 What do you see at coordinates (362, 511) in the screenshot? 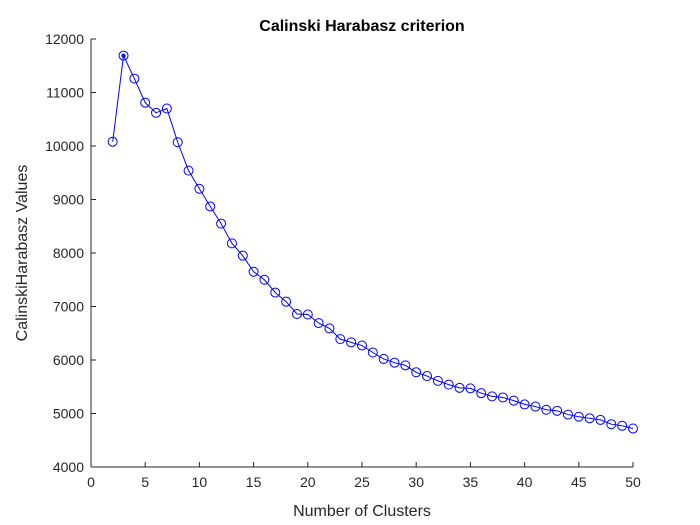
I see `x-axis-label: Number of Clusters` at bounding box center [362, 511].